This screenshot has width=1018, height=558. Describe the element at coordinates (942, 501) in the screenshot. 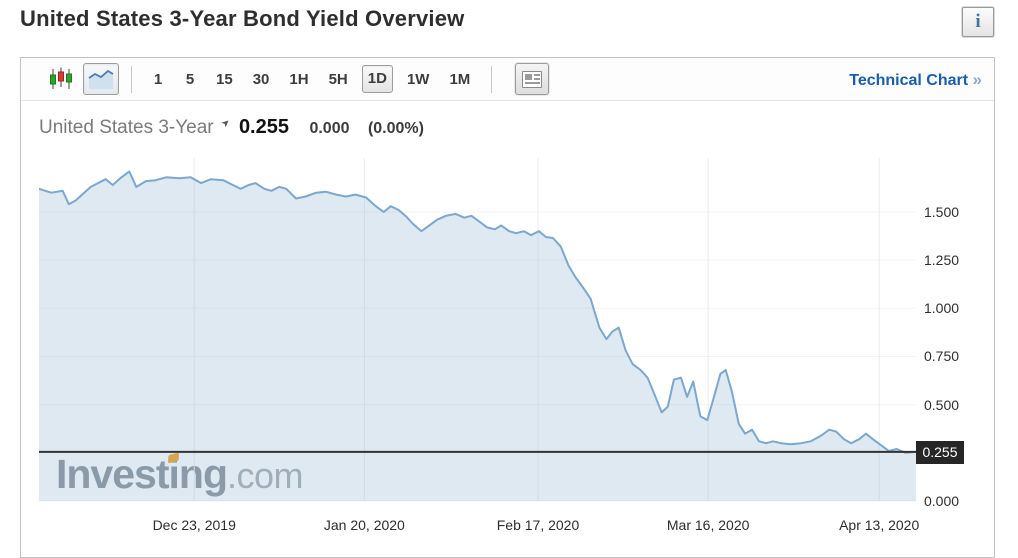

I see `y-axis-tick-0.000: 0.000` at that location.